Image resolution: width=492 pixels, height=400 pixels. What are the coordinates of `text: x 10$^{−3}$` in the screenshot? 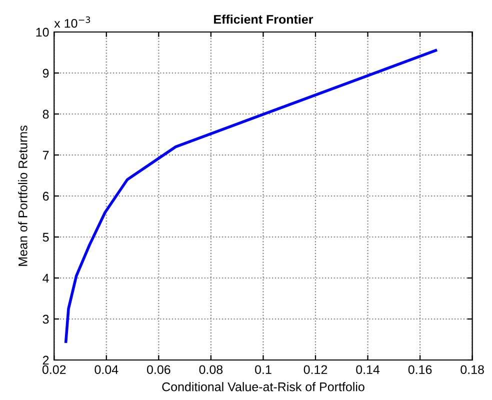 It's located at (72, 22).